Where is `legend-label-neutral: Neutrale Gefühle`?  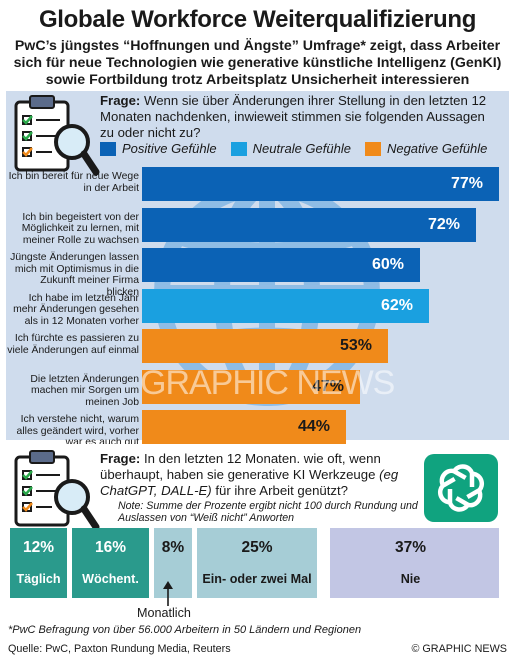 legend-label-neutral: Neutrale Gefühle is located at coordinates (301, 148).